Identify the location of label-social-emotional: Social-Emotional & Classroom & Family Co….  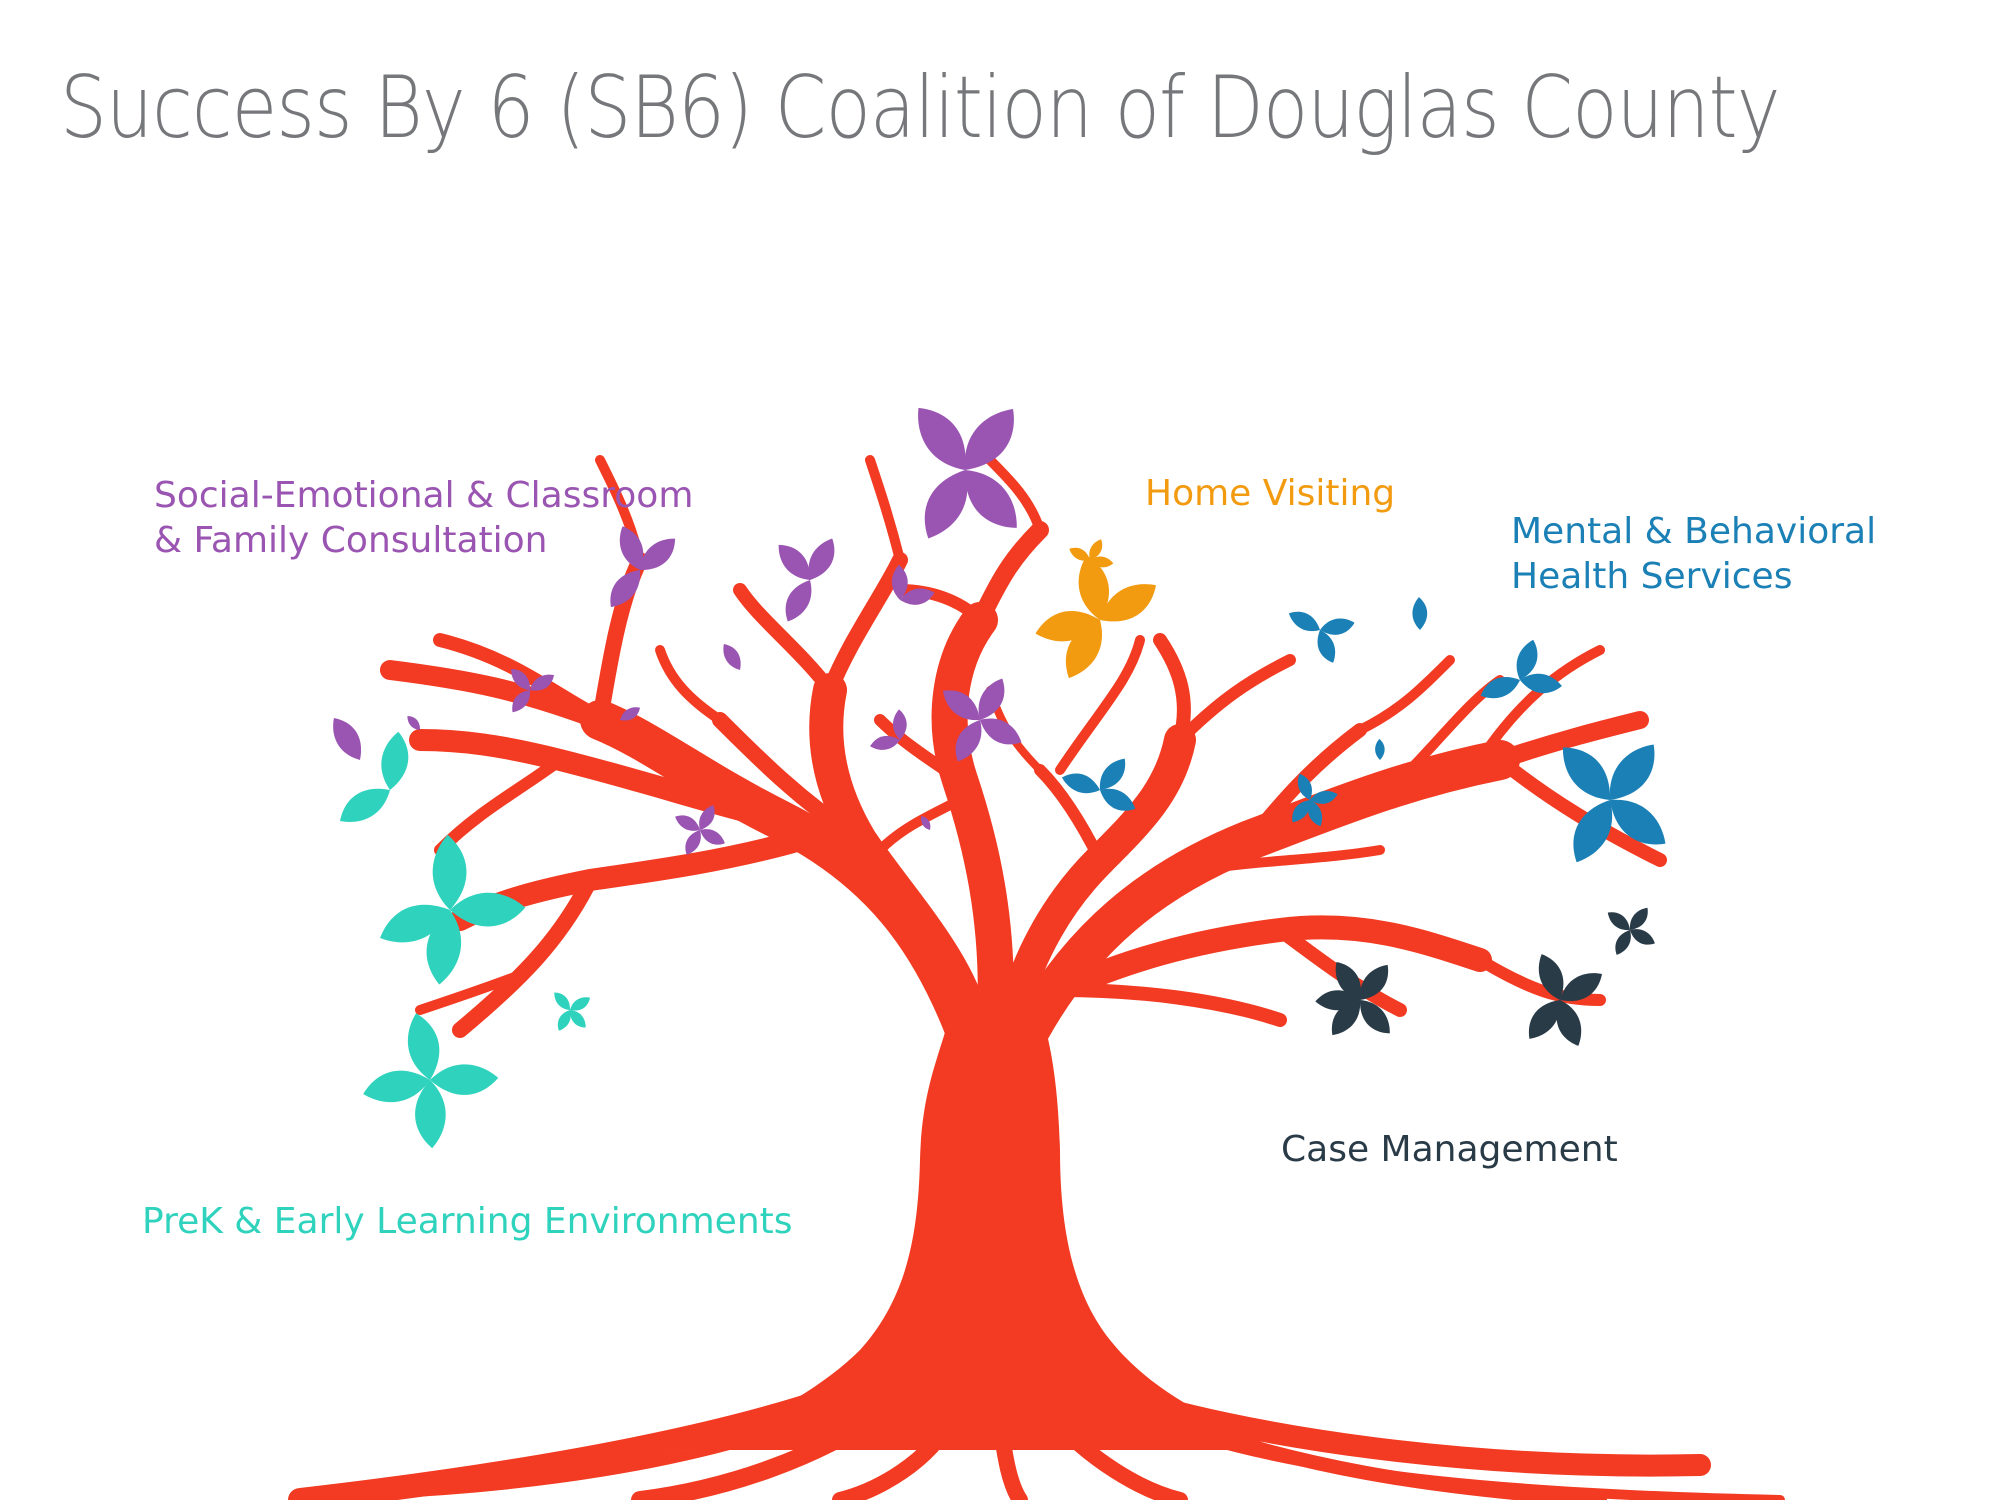
(423, 518).